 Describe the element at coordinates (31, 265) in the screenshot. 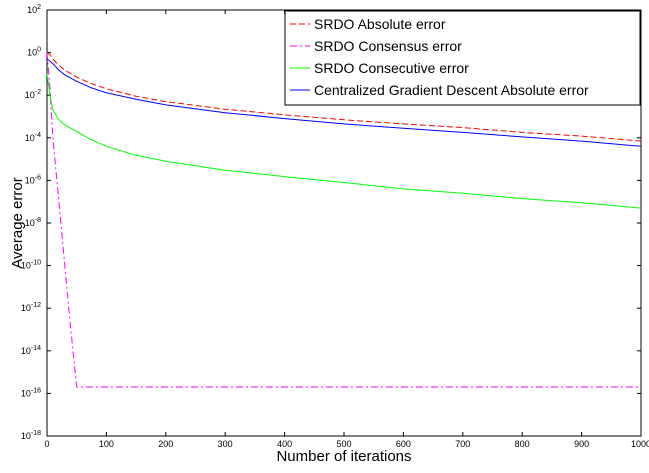

I see `y-tick-label: 10⁻¹⁰` at that location.